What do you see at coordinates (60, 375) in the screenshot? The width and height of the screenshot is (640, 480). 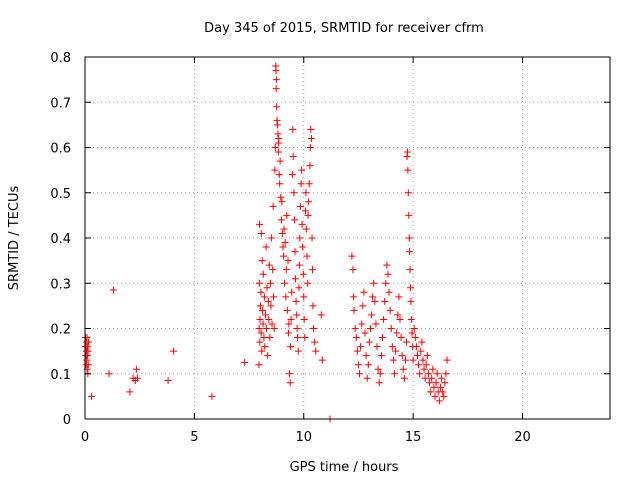 I see `y-tick-label: 0.1` at bounding box center [60, 375].